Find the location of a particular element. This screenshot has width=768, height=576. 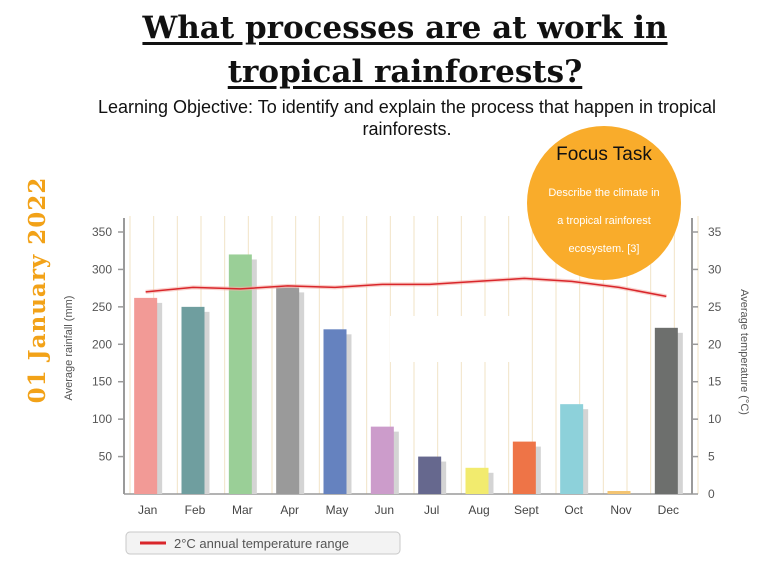

x-tick-label: Nov is located at coordinates (620, 510).